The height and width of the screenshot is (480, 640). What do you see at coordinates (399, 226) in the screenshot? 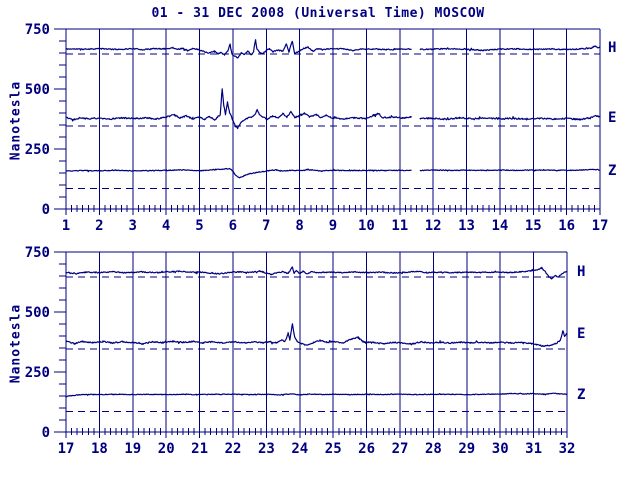
I see `x-tick-label: 11` at bounding box center [399, 226].